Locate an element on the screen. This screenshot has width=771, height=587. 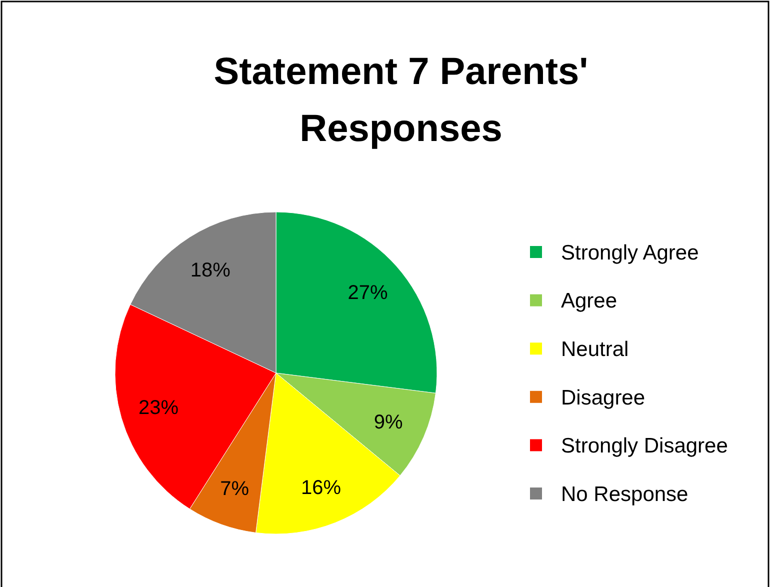
legend-label: Disagree is located at coordinates (603, 398).